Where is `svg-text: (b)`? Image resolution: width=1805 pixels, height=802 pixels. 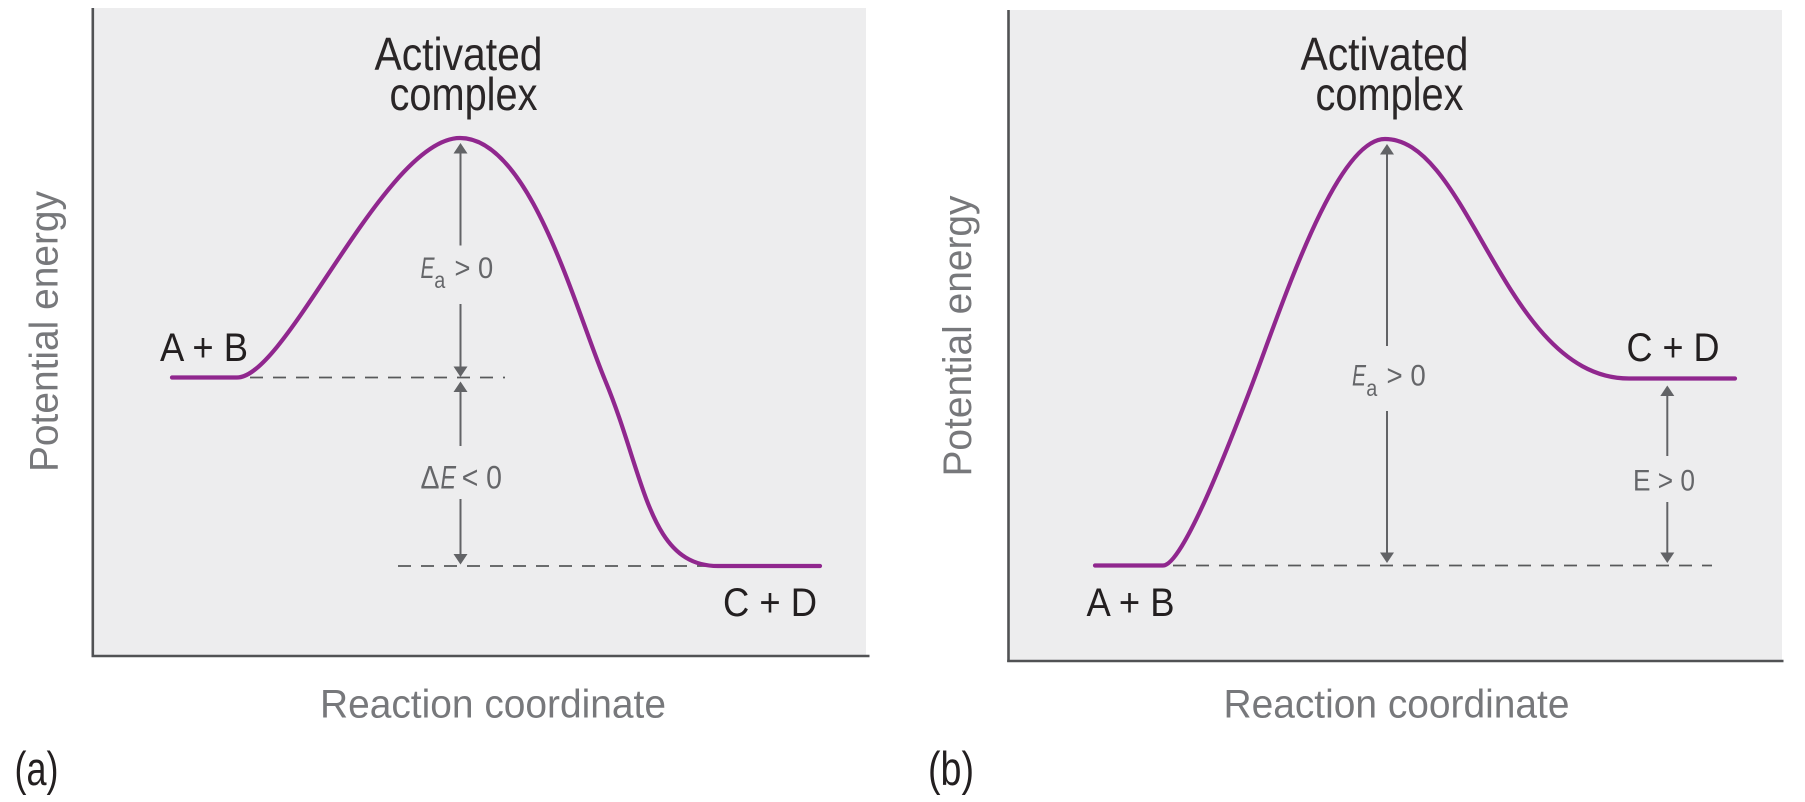
svg-text: (b) is located at coordinates (951, 769).